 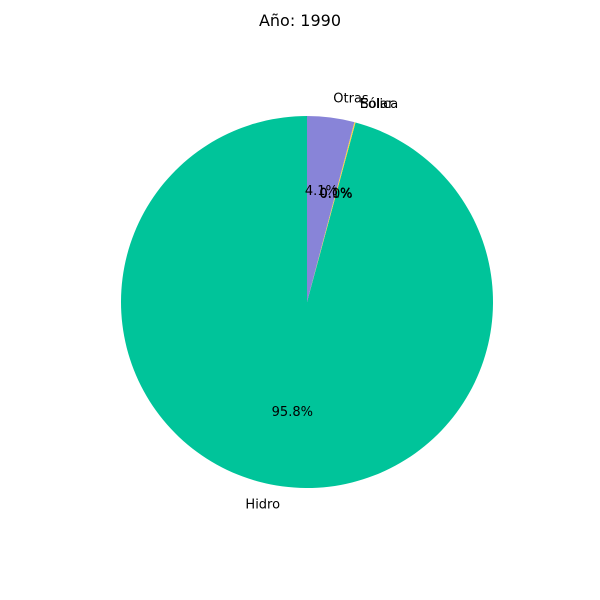 What do you see at coordinates (300, 20) in the screenshot?
I see `chart-title: Año: 1990` at bounding box center [300, 20].